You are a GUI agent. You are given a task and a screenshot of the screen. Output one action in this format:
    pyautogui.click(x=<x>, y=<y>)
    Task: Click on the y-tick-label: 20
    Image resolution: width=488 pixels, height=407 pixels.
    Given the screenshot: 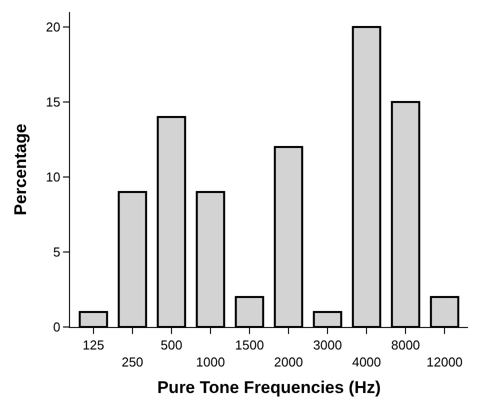 What is the action you would take?
    pyautogui.click(x=53, y=27)
    